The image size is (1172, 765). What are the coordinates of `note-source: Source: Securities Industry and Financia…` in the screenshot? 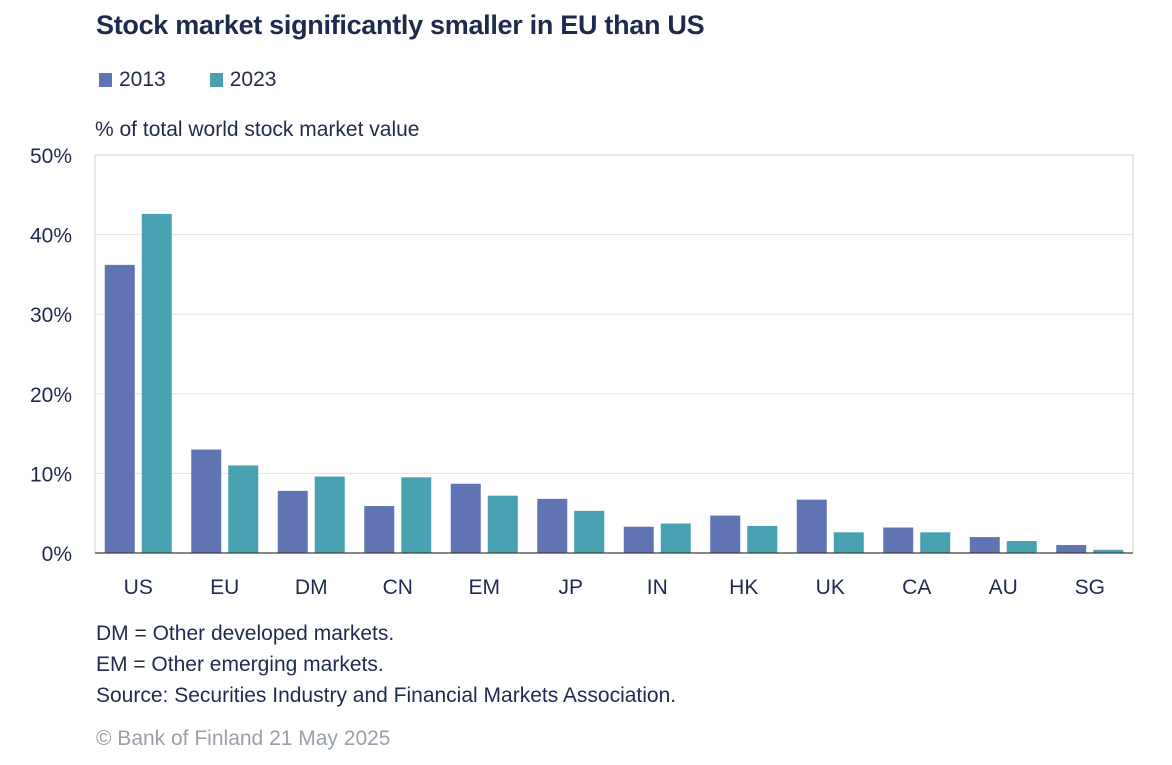 It's located at (386, 695).